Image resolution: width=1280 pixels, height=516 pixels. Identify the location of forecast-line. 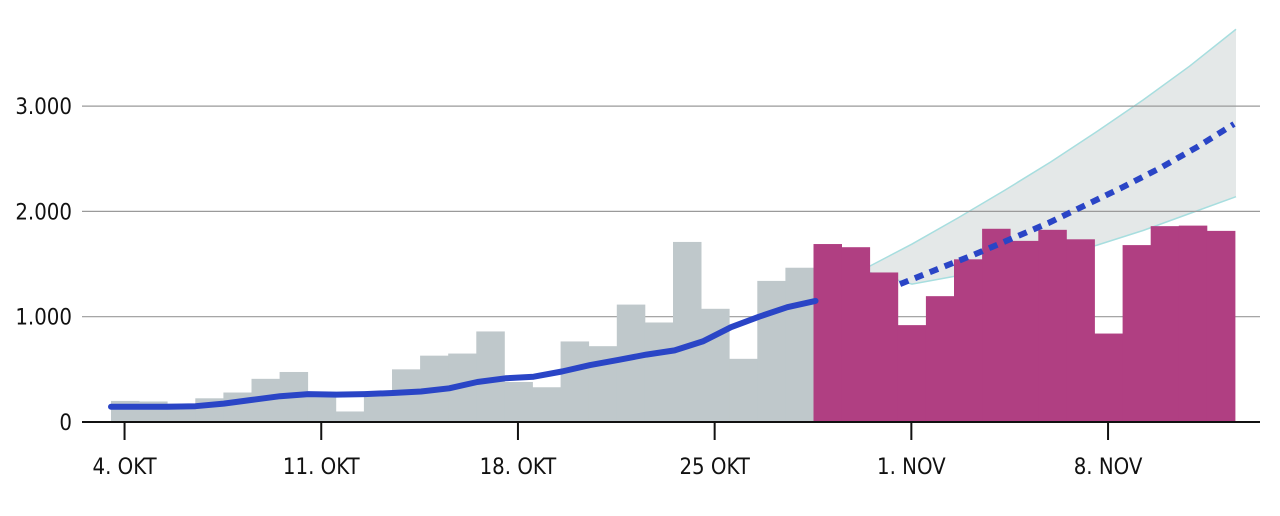
(1067, 204).